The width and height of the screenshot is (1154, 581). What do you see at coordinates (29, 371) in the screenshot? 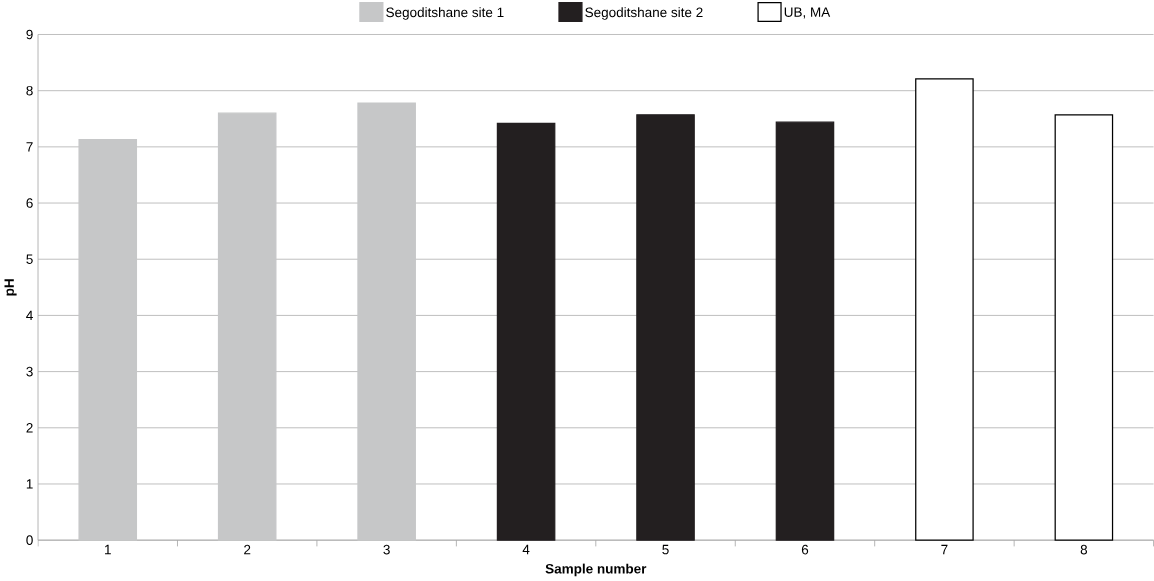
I see `y-tick-label: 3` at bounding box center [29, 371].